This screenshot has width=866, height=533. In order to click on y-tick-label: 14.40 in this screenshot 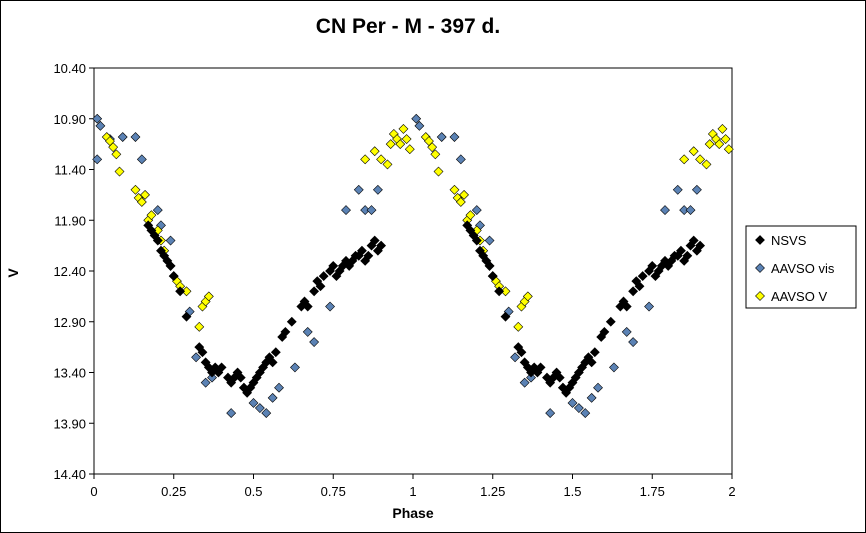, I will do `click(69, 474)`.